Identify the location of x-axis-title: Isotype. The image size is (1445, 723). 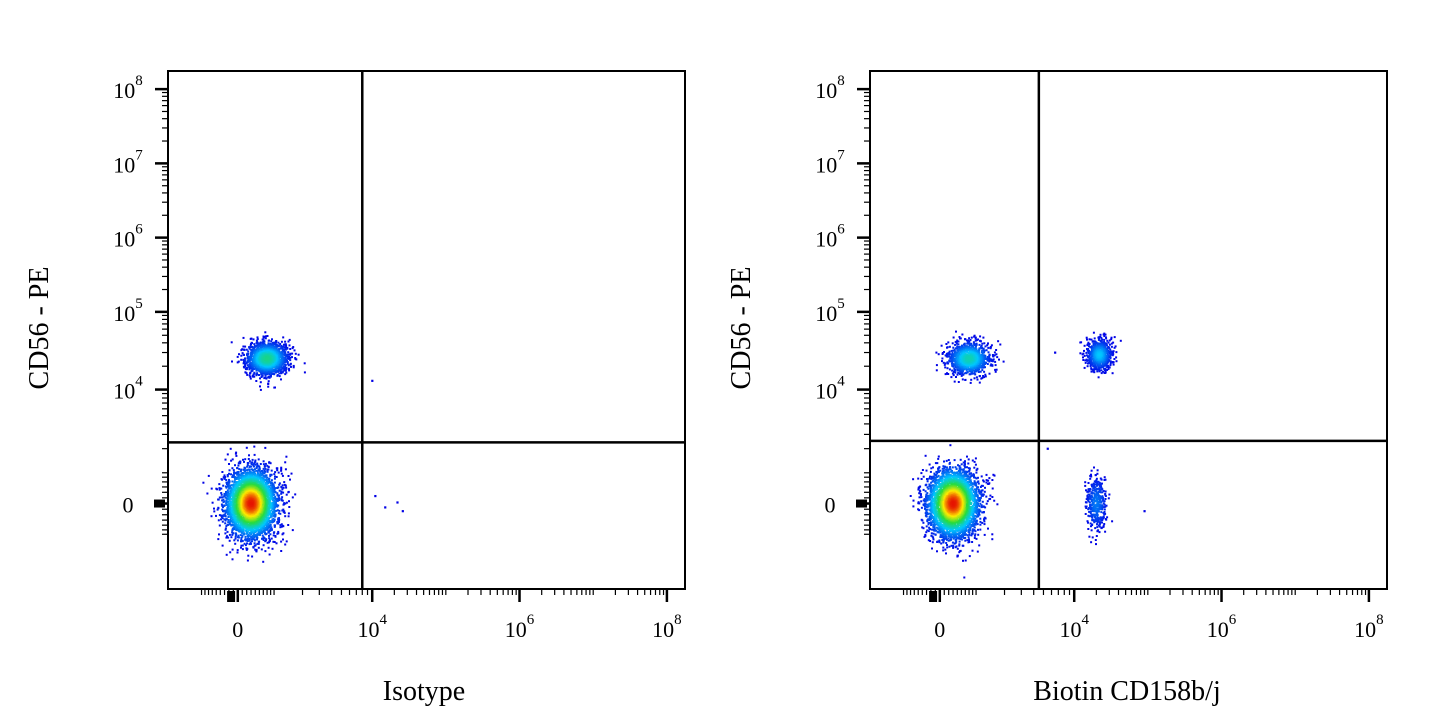
(424, 691).